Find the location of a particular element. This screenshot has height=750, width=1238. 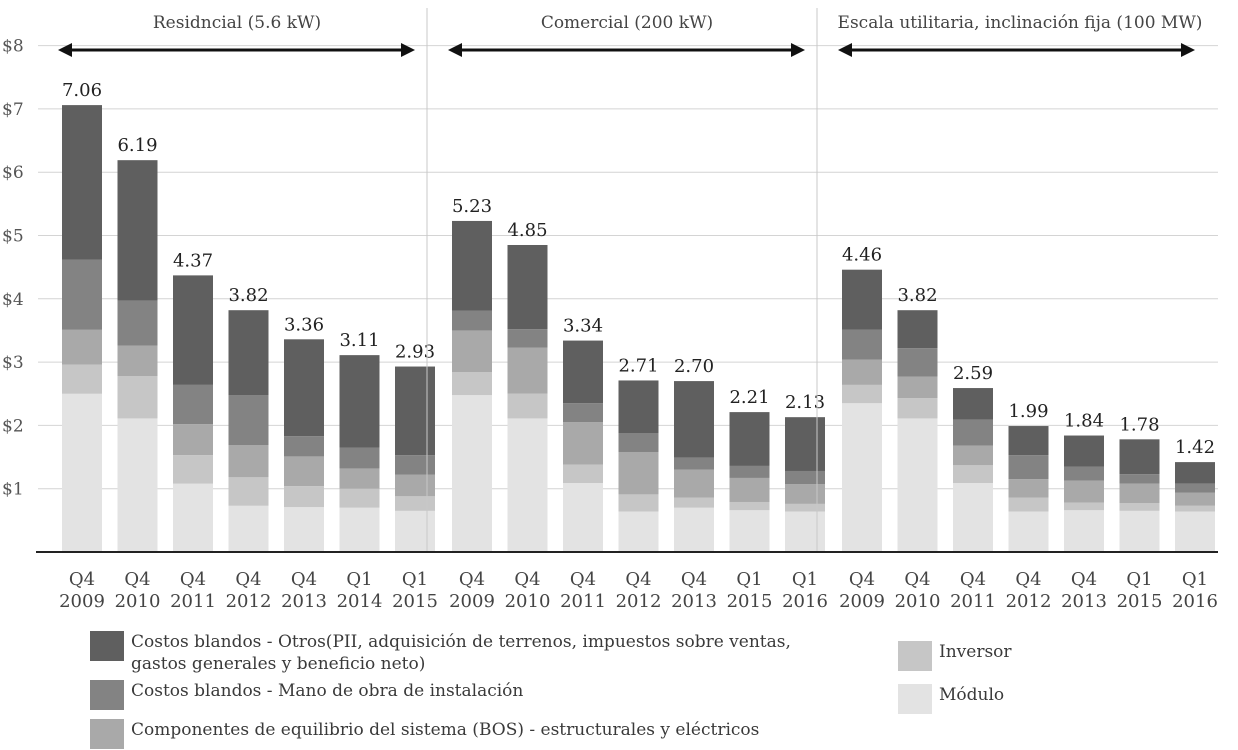

bar-total-label: 3.11 is located at coordinates (359, 340).